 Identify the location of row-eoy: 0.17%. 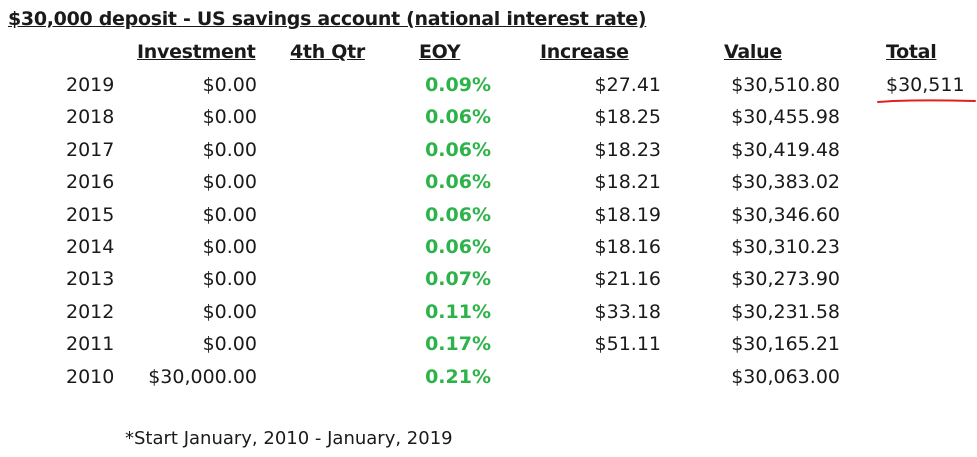
(458, 344).